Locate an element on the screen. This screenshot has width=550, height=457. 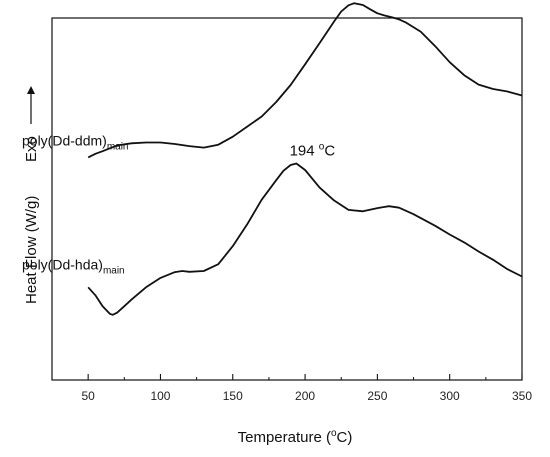
y-axis-label-group: Heat Flow (W/g) is located at coordinates (31, 250).